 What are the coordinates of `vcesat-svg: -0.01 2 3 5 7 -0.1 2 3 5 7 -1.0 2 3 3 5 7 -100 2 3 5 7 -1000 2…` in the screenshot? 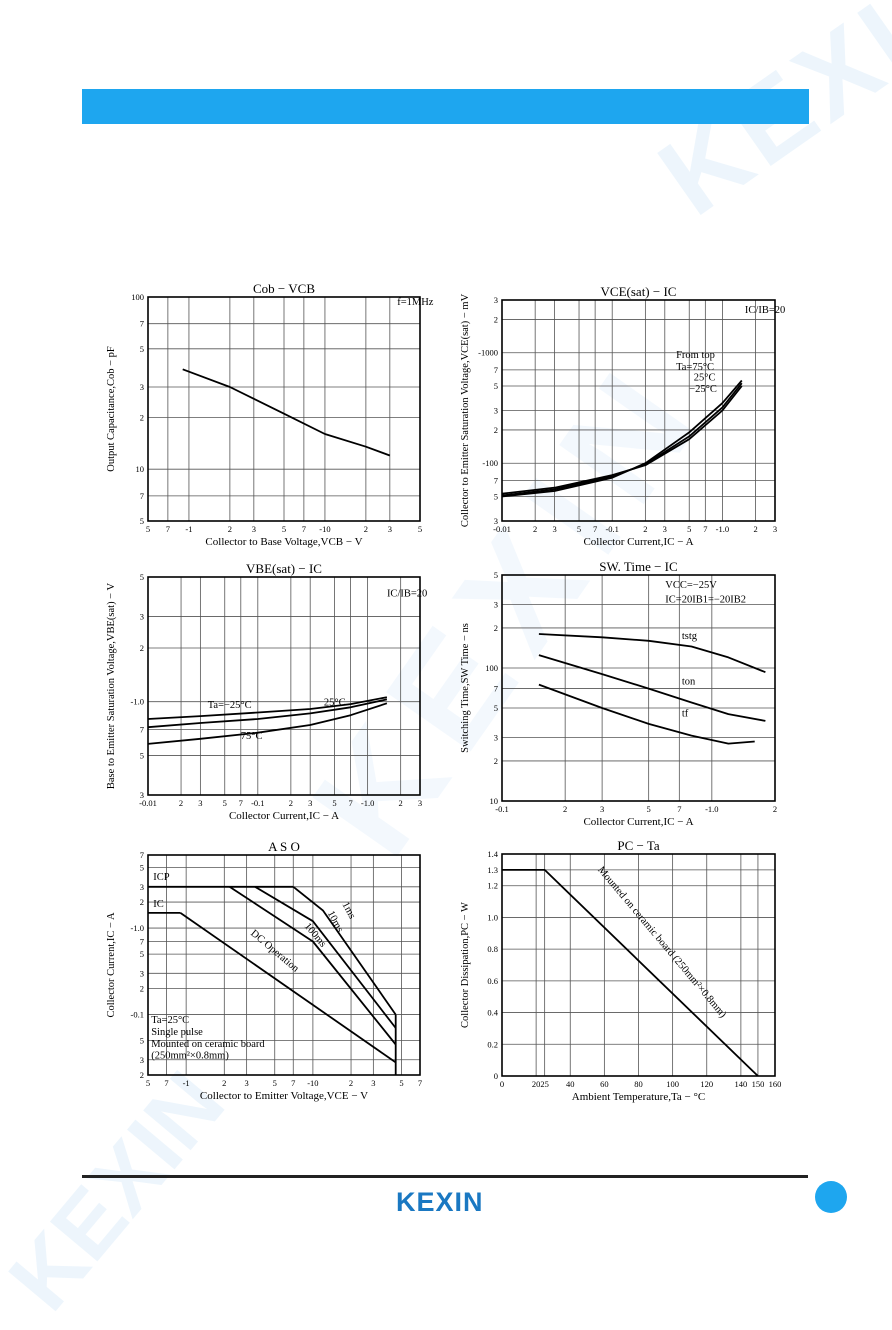 It's located at (622, 416).